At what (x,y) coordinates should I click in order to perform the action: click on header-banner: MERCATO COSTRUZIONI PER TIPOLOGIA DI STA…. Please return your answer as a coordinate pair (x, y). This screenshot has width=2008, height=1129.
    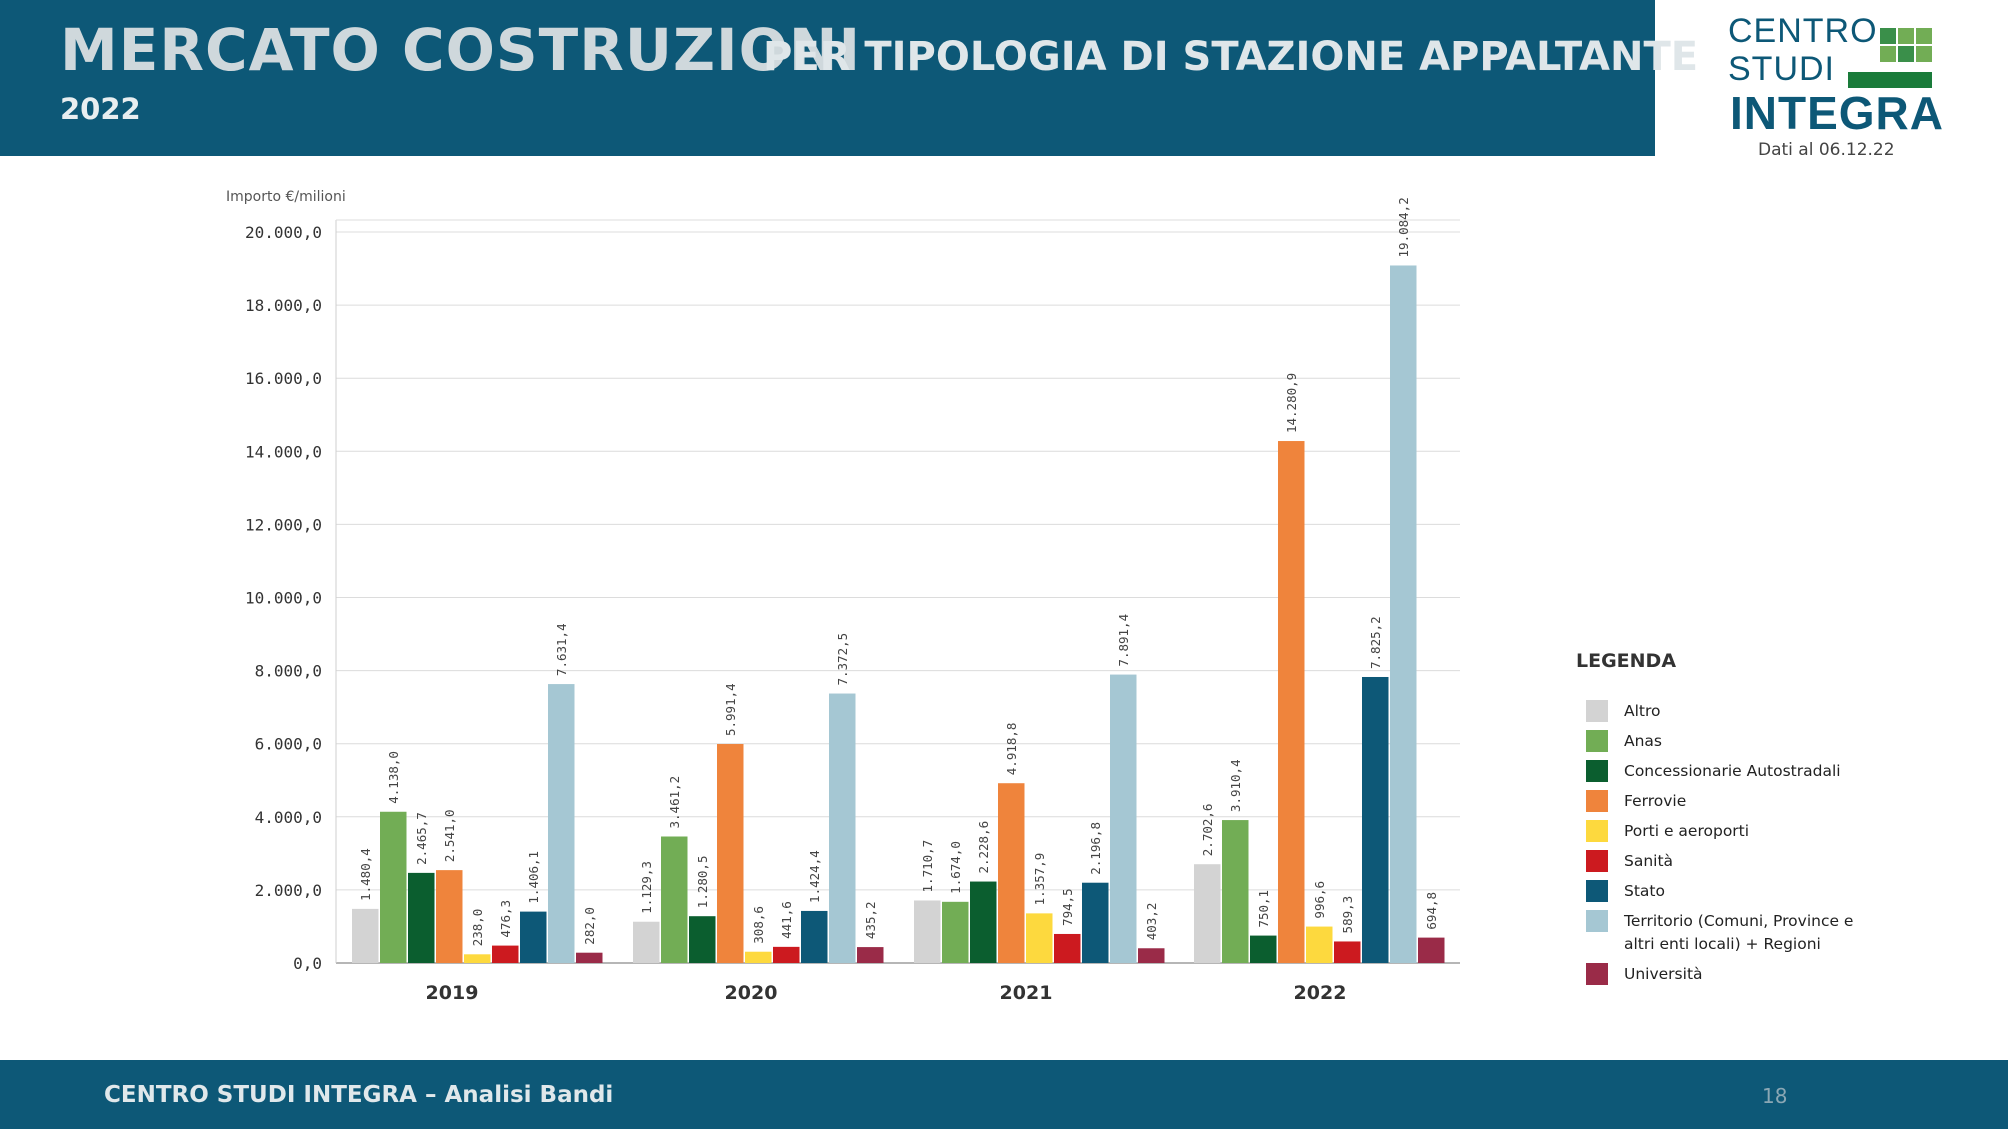
    Looking at the image, I should click on (849, 78).